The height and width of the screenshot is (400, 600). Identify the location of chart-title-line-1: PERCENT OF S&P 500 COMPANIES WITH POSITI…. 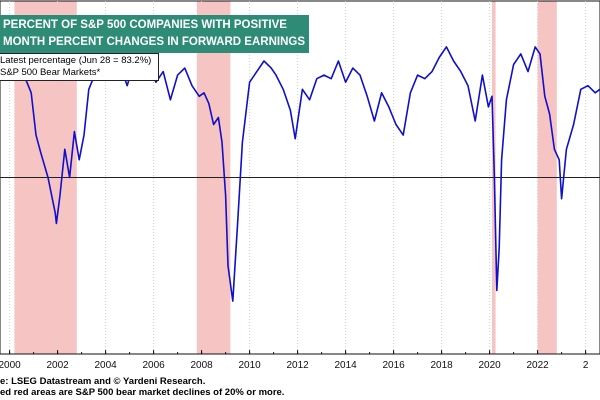
(145, 25).